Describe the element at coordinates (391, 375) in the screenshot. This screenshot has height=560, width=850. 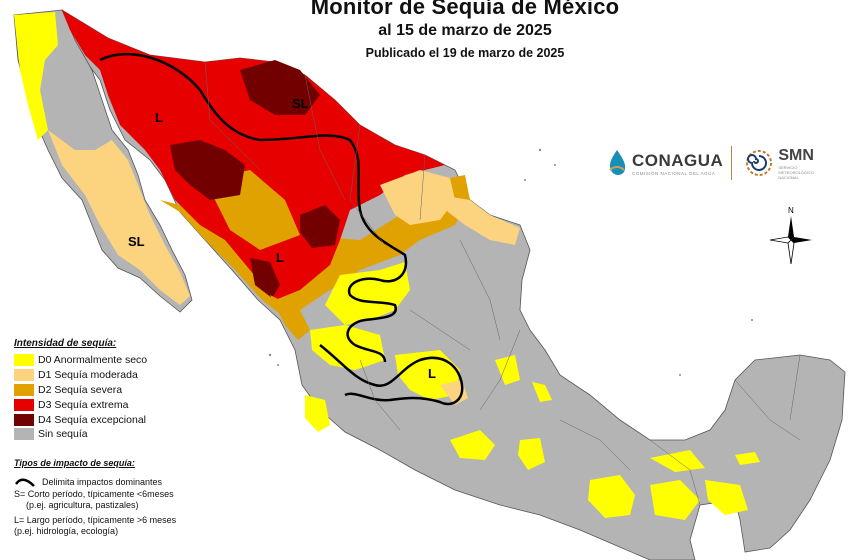
I see `impact-line-bajio` at that location.